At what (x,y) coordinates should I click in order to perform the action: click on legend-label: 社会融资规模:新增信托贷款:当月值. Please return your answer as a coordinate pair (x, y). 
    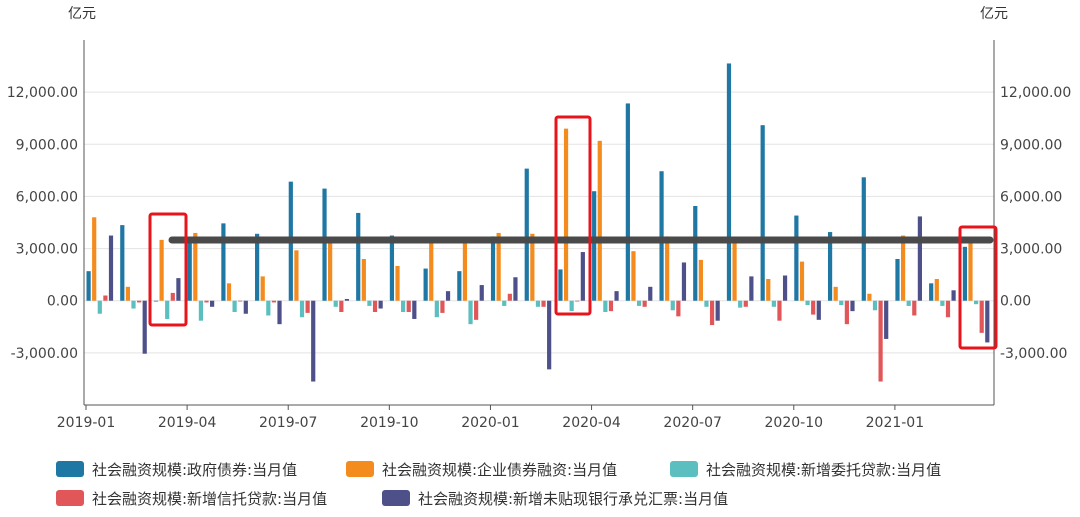
    Looking at the image, I should click on (209, 499).